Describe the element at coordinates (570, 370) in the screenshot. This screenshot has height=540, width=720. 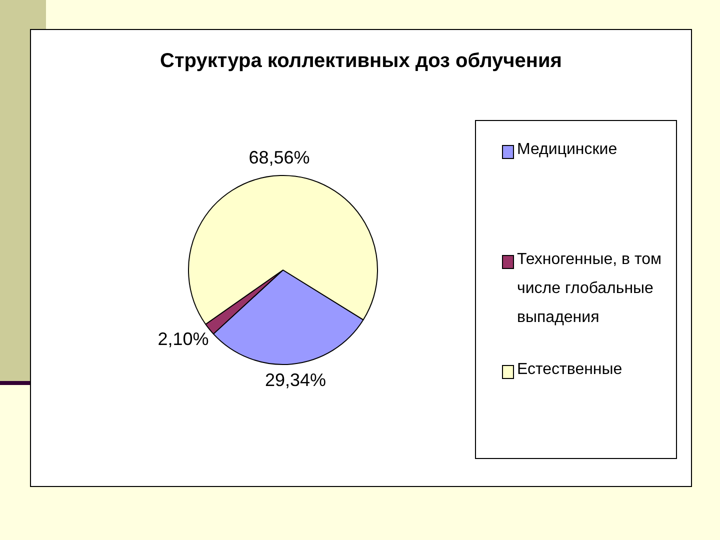
I see `legend-label: Естественные` at that location.